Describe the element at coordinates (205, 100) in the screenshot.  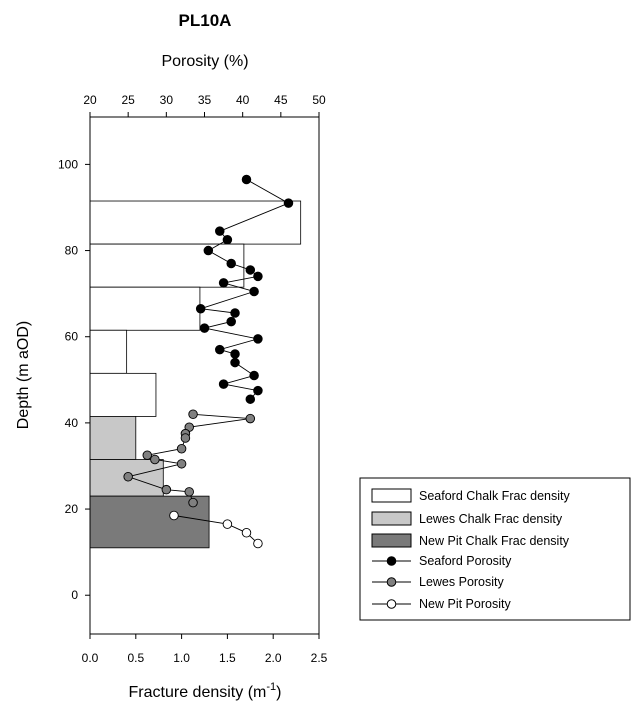
I see `top-tick-label: 35` at that location.